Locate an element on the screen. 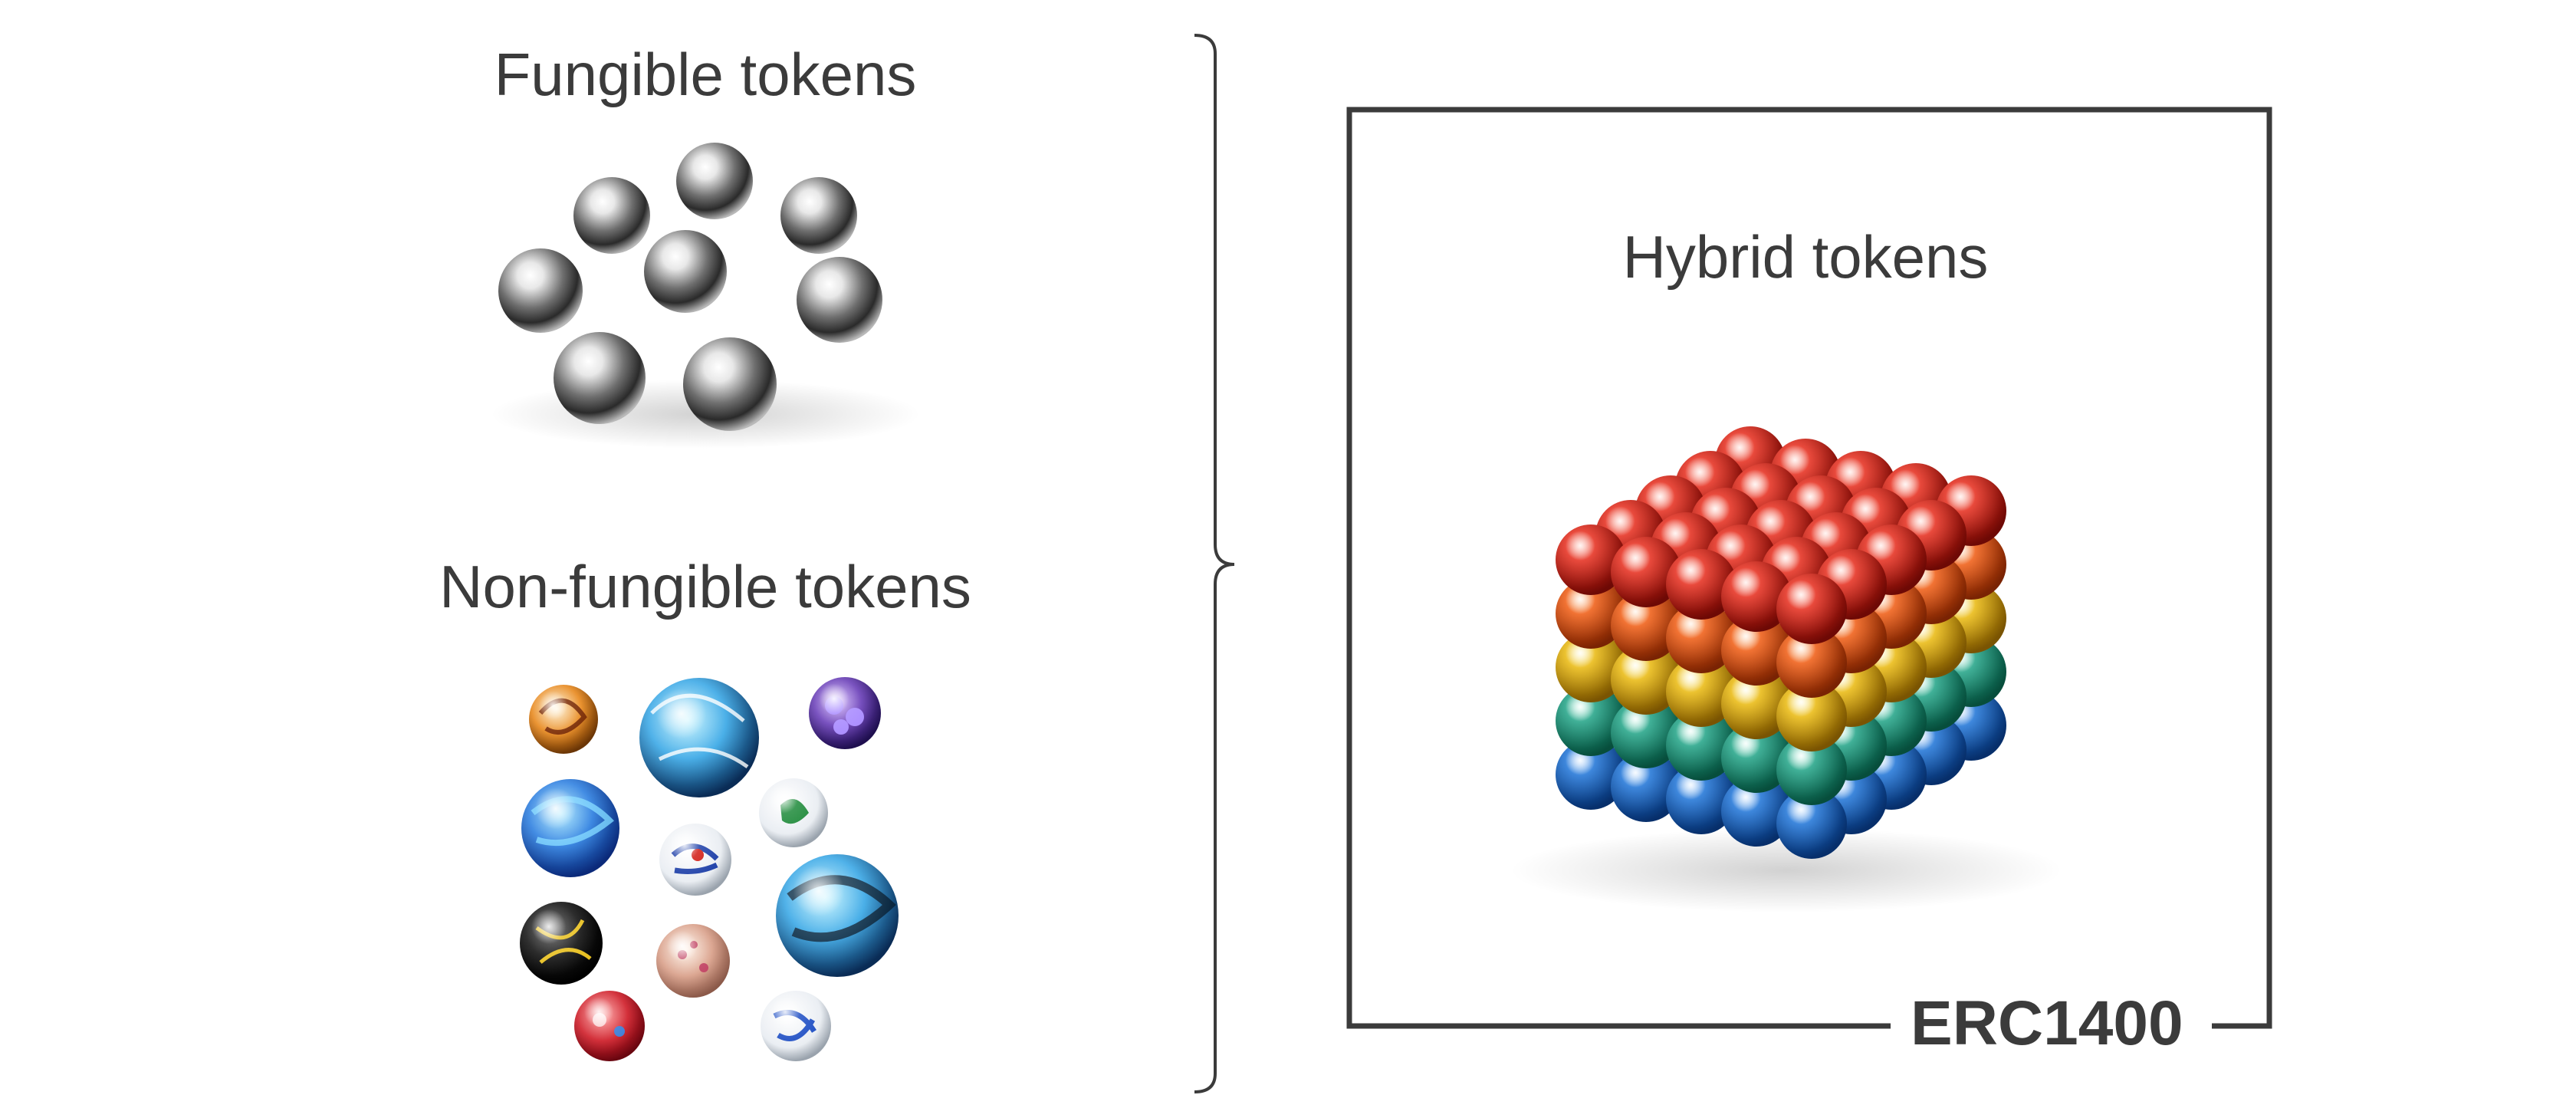  rainbow-magnetic-ball-cube-icon is located at coordinates (1786, 669).